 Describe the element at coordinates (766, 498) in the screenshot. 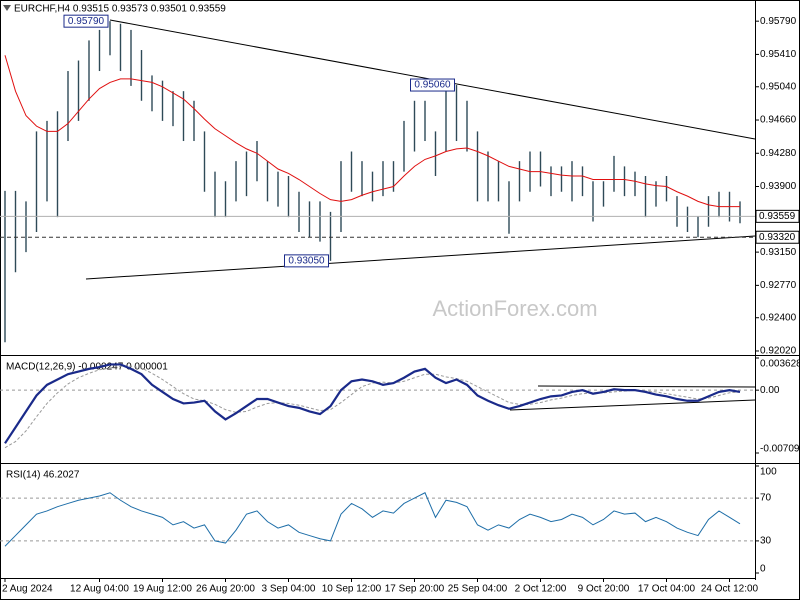

I see `y-tick-label: 70` at that location.